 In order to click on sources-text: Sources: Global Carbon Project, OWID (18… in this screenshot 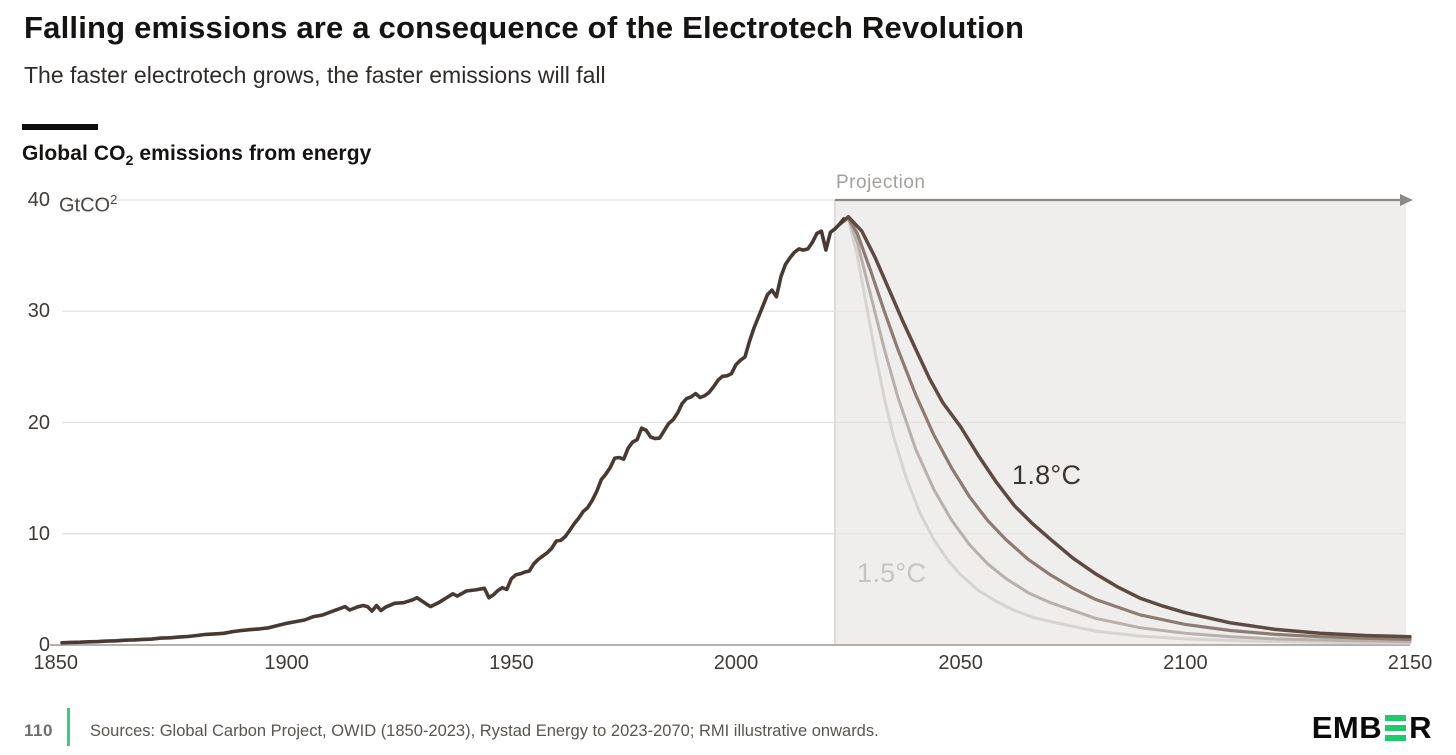, I will do `click(484, 731)`.